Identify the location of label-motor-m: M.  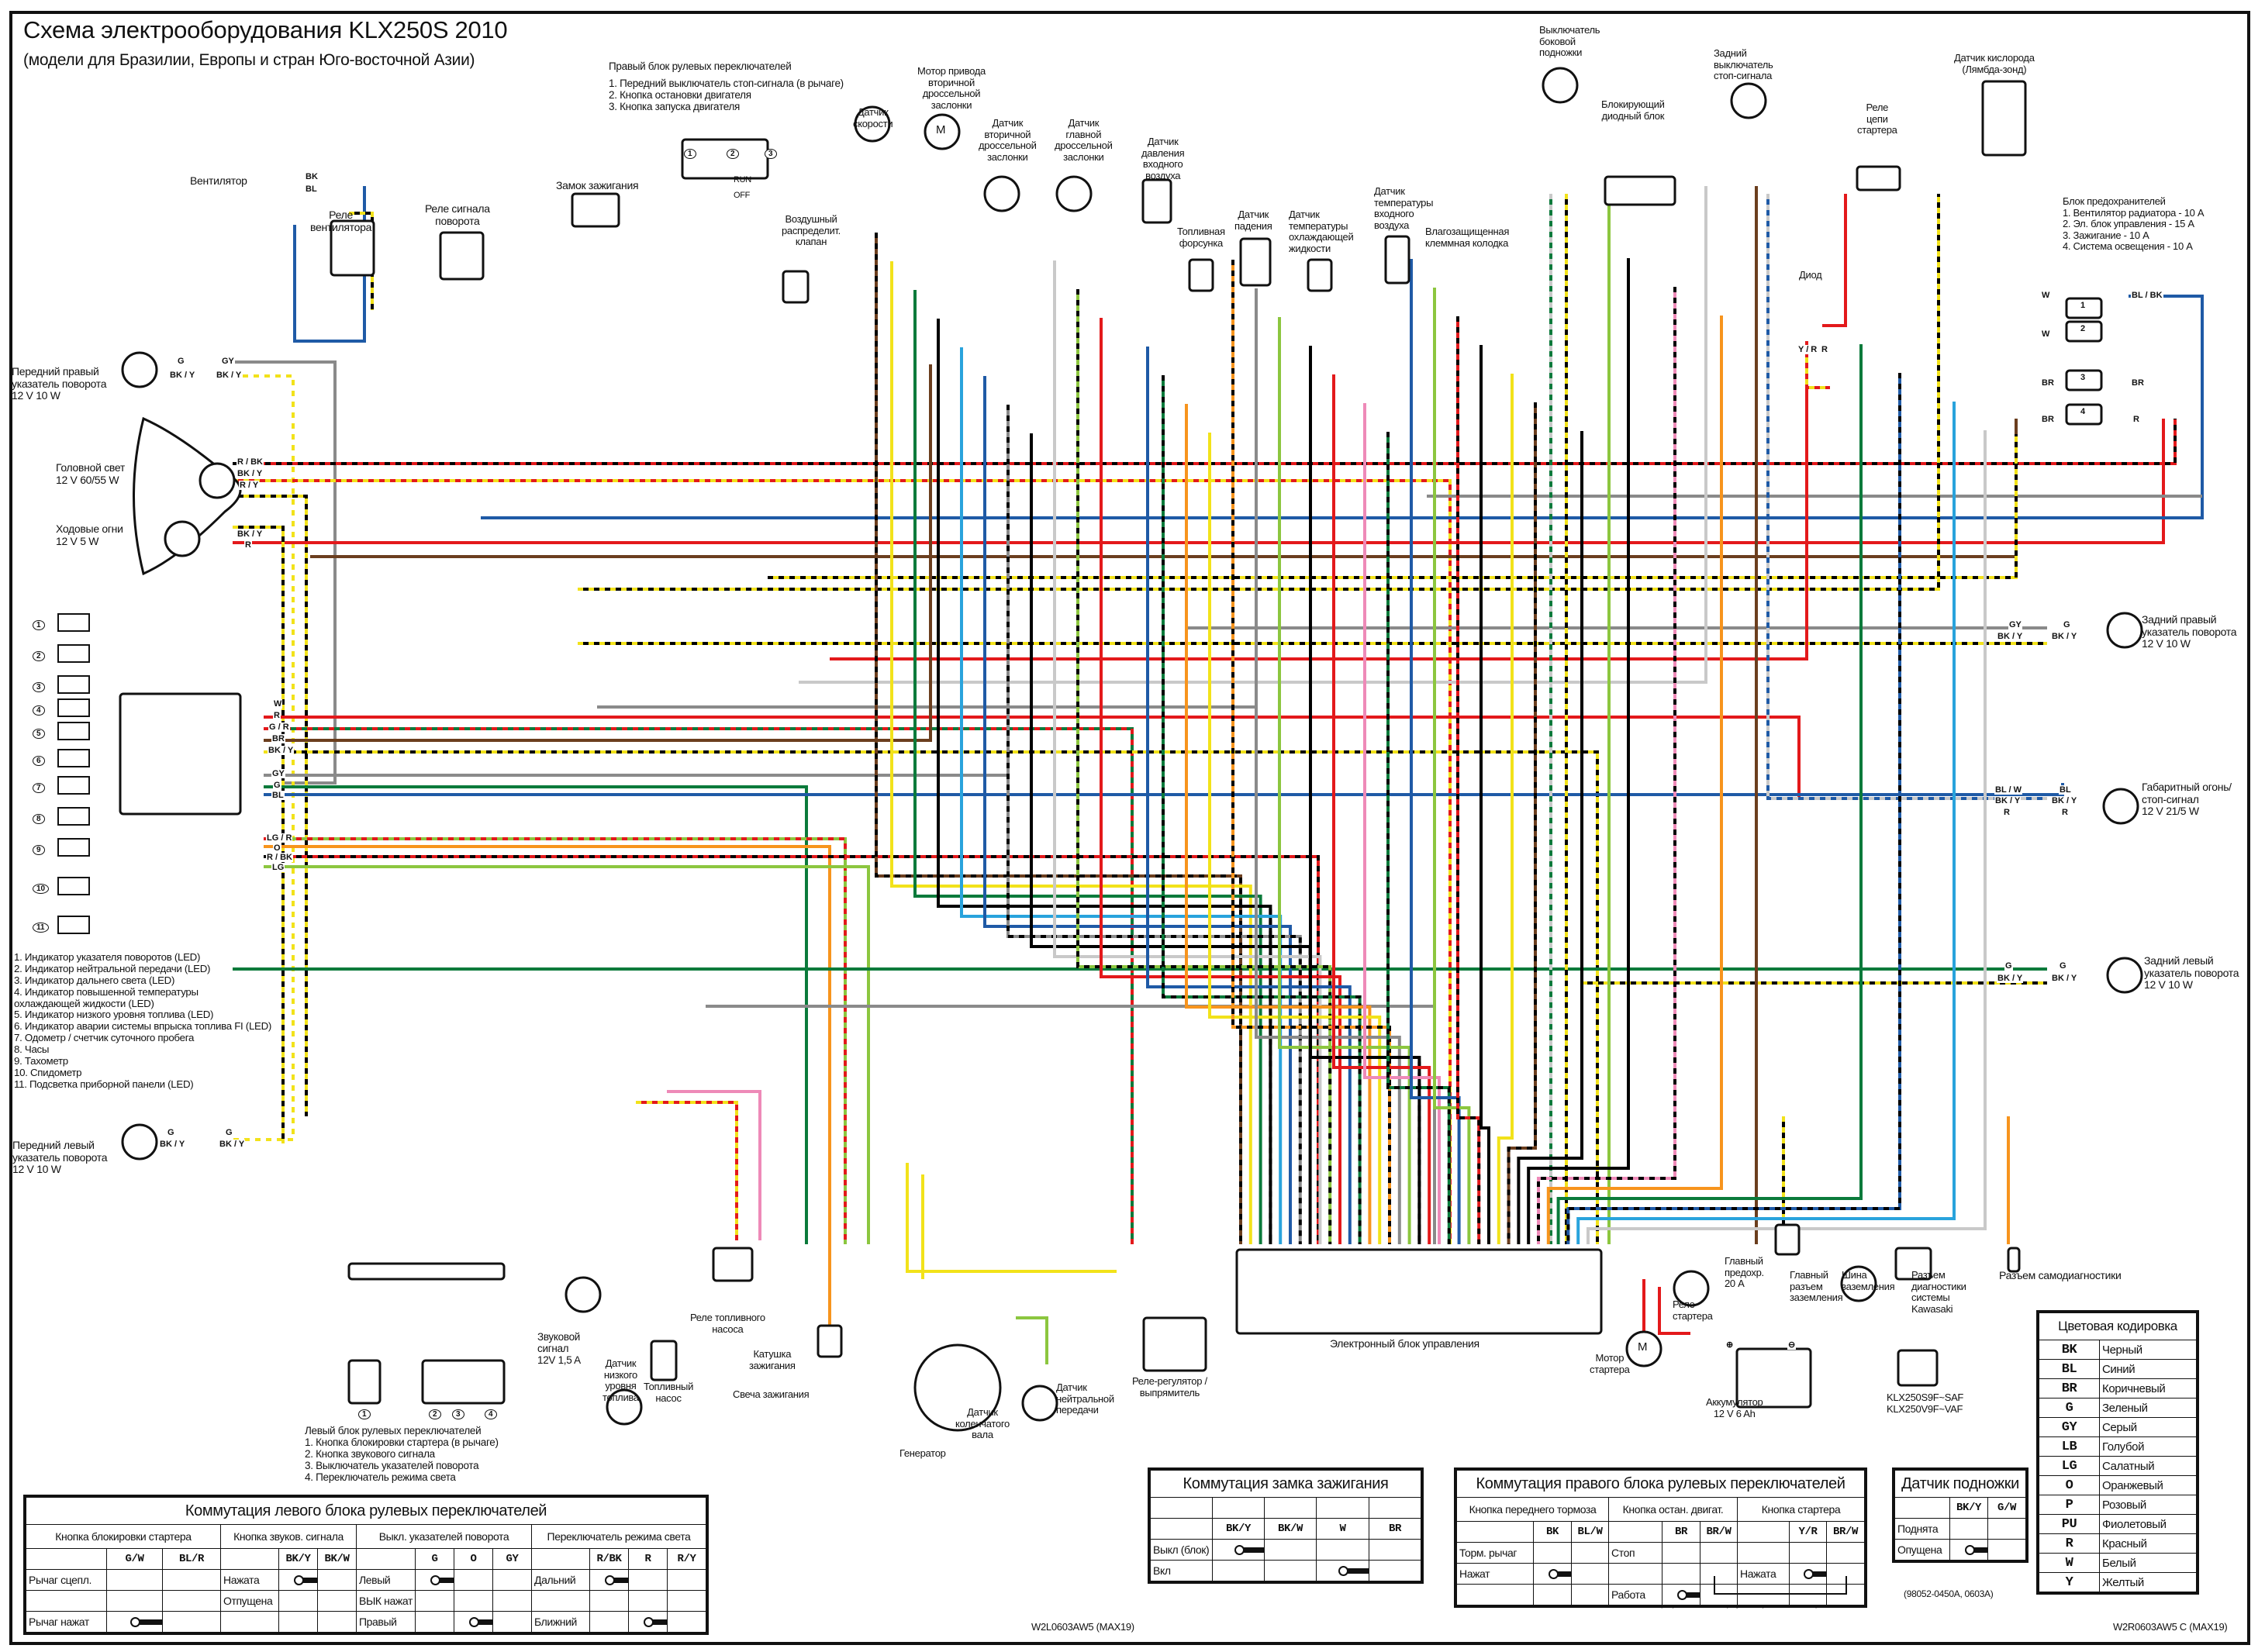
(941, 129).